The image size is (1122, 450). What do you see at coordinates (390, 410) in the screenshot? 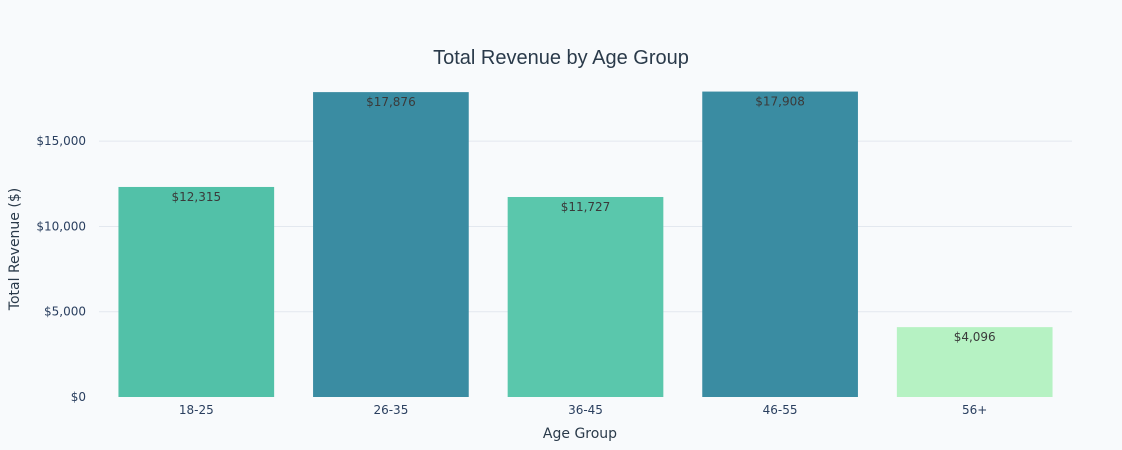
I see `x-tick-label: 26-35` at bounding box center [390, 410].